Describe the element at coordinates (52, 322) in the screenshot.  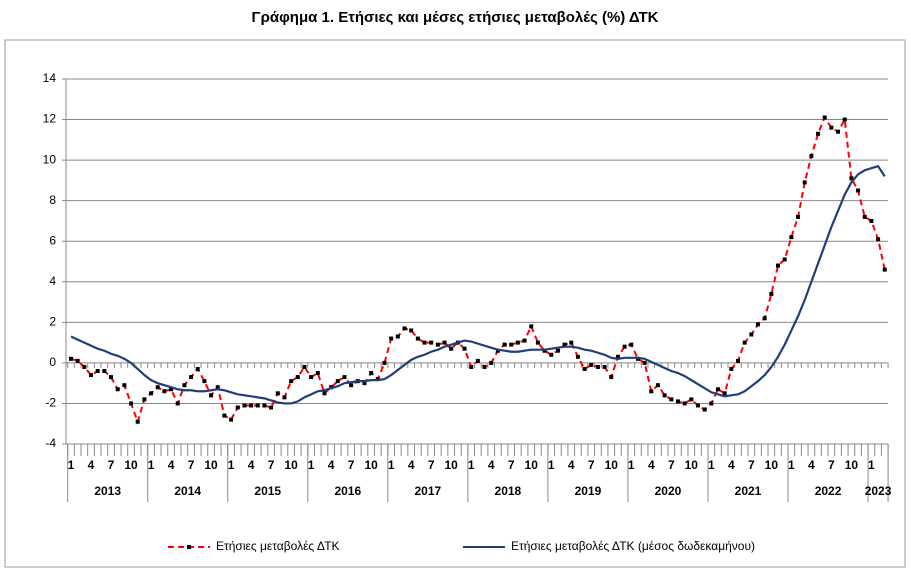
I see `y-tick-label: 2` at that location.